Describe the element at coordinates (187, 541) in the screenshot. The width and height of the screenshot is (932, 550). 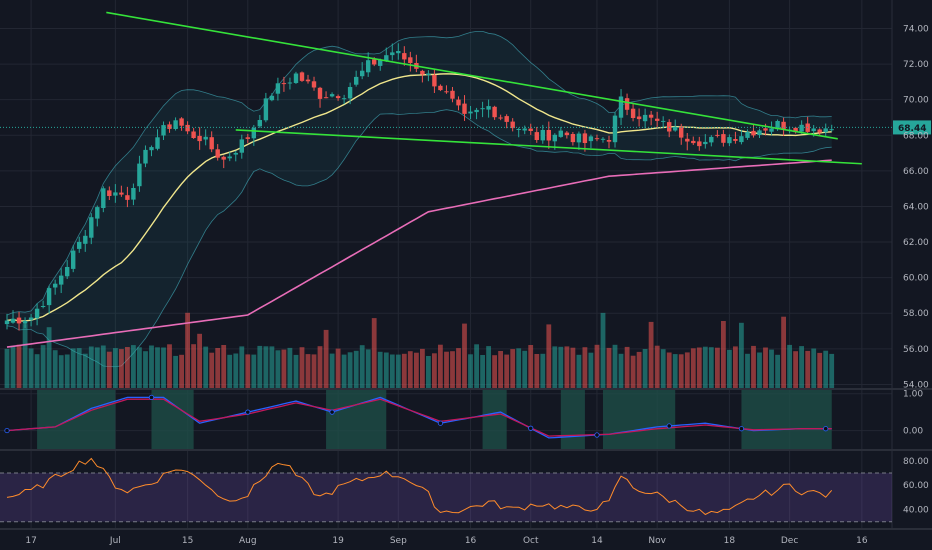
I see `time-axis-tick: 15` at that location.